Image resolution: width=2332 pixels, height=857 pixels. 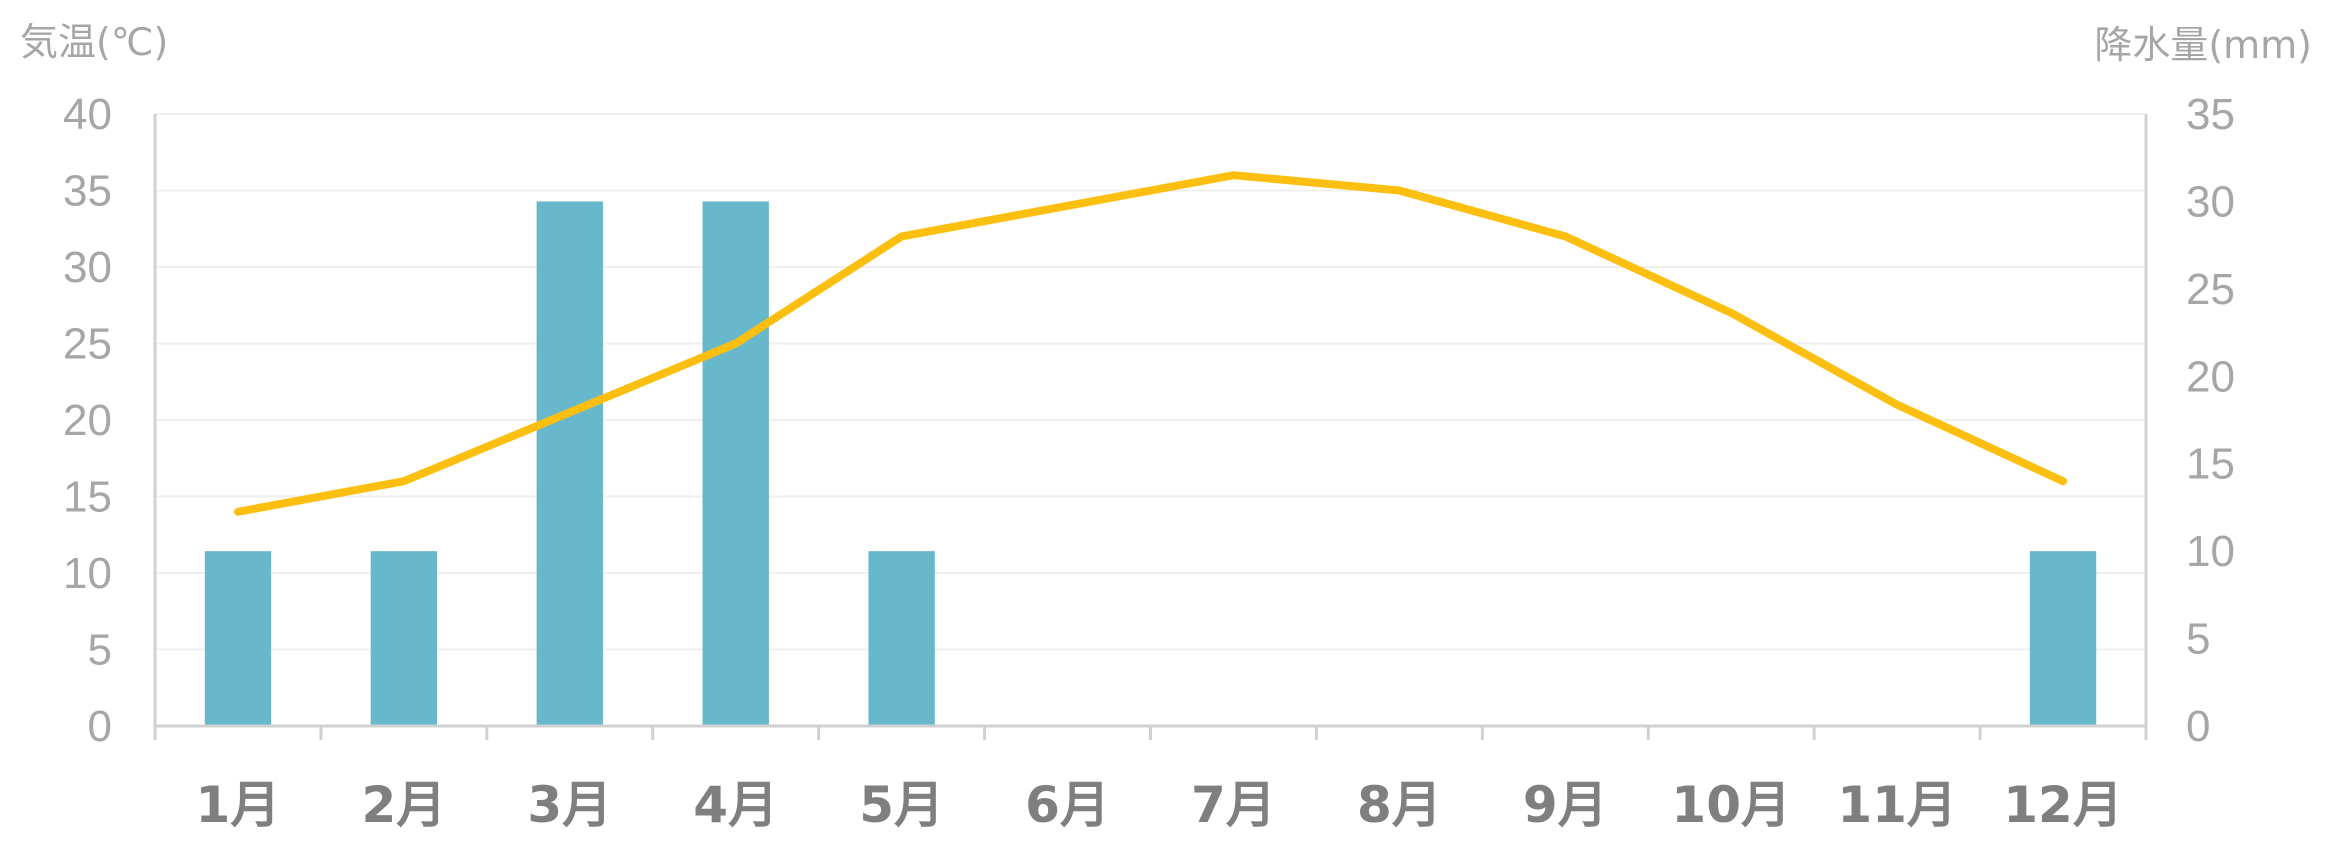 What do you see at coordinates (2210, 464) in the screenshot?
I see `right-tick-label: 15` at bounding box center [2210, 464].